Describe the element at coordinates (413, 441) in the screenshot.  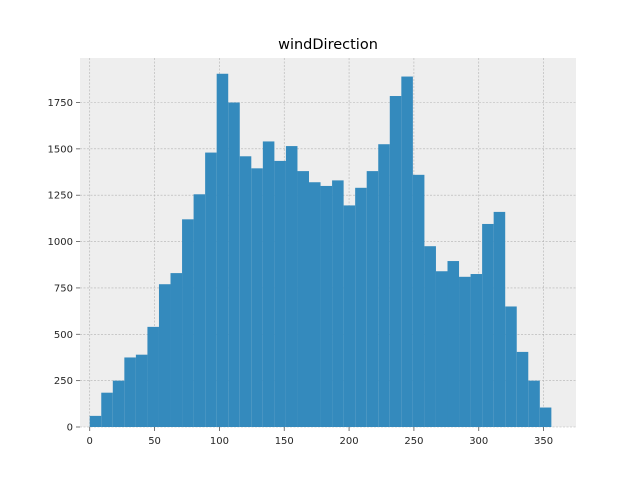
I see `x-tick-label: 250` at that location.